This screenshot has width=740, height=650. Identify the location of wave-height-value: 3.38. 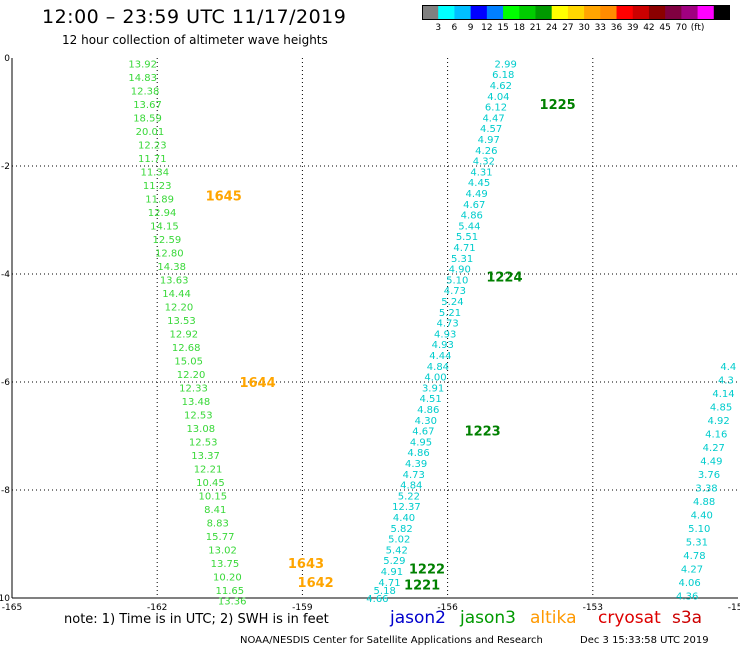
(706, 488).